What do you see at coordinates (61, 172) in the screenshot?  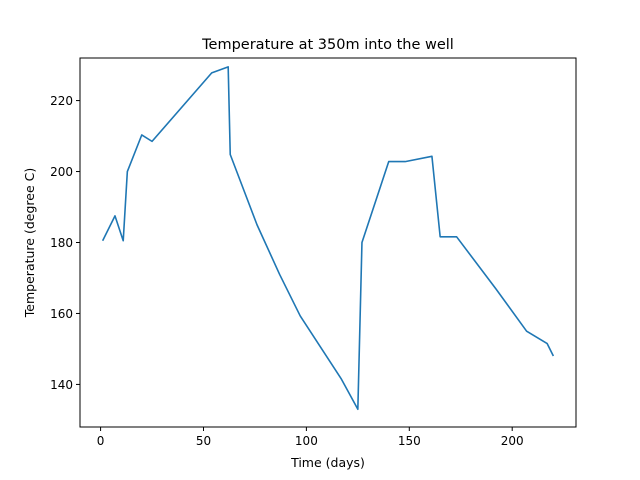 I see `y-tick-label: 200` at bounding box center [61, 172].